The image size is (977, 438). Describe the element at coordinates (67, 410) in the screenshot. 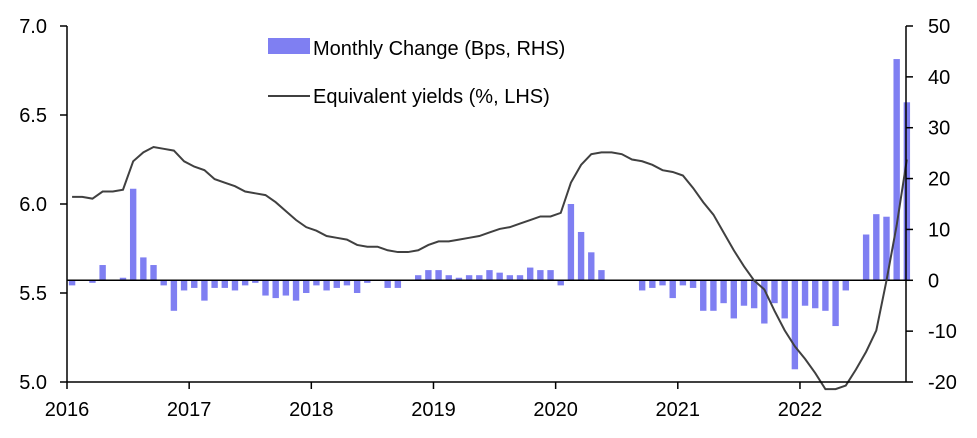

I see `x-tick-label-2016: 2016` at that location.